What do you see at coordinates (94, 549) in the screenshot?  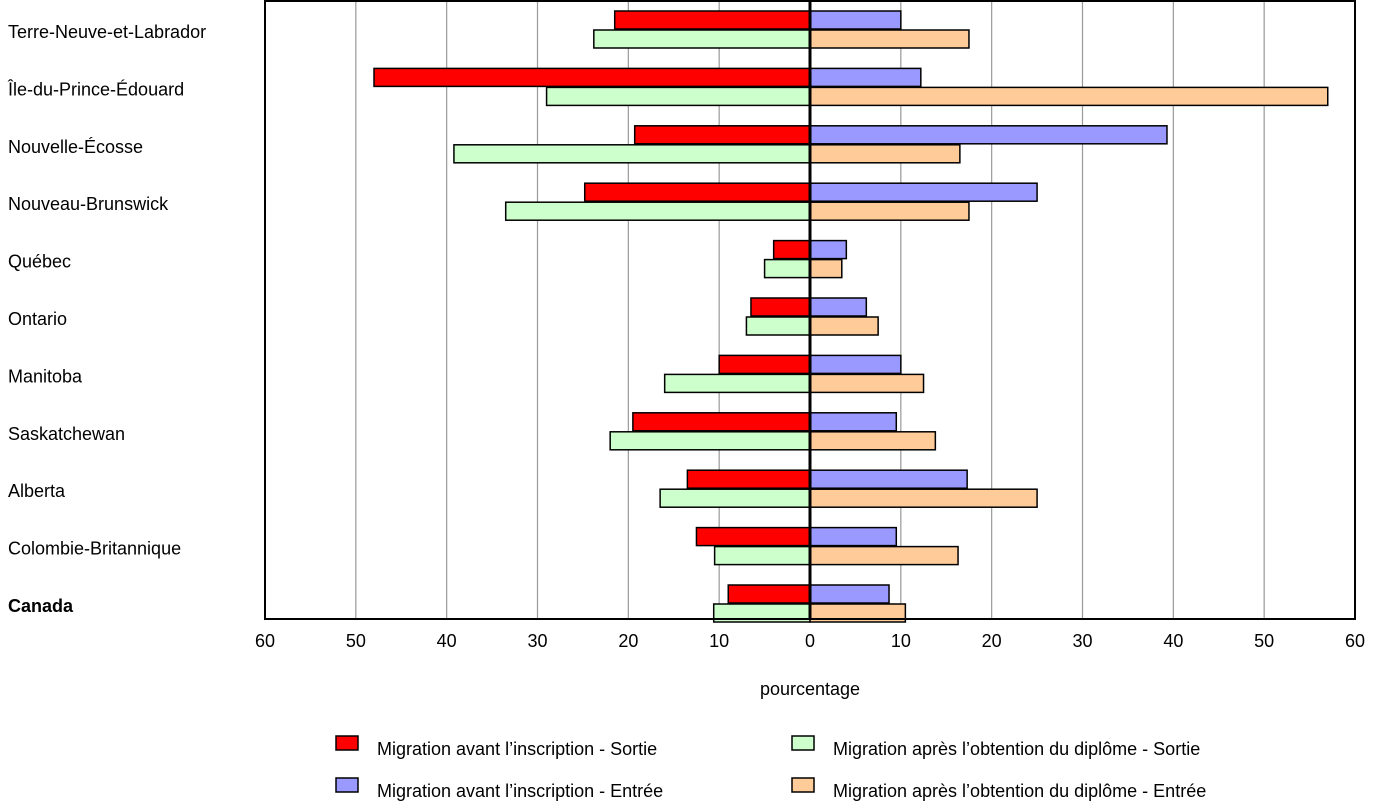 I see `category-label: Colombie-Britannique` at bounding box center [94, 549].